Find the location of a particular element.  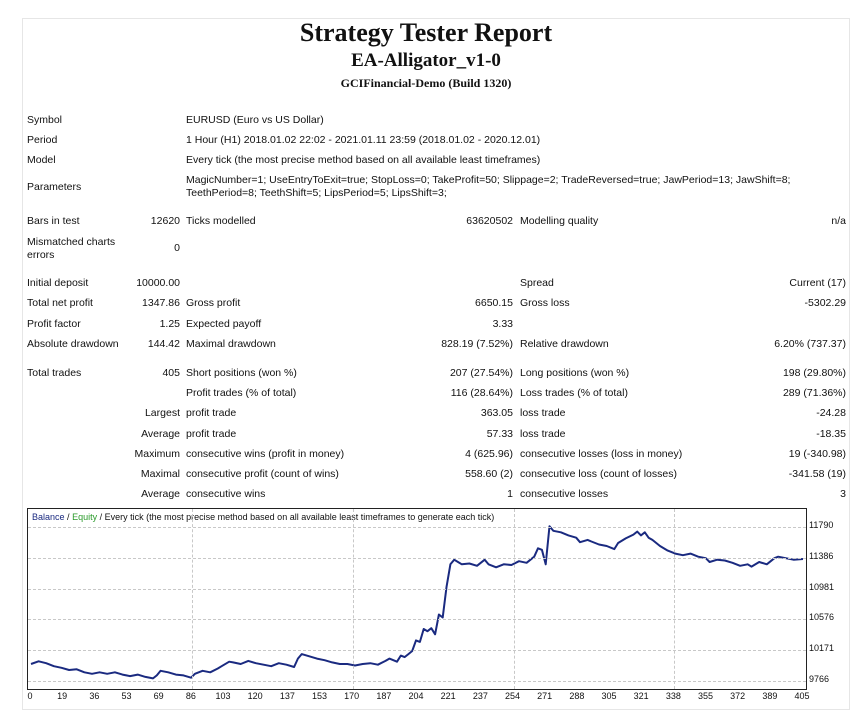

x-tick-label: 221 is located at coordinates (448, 696).